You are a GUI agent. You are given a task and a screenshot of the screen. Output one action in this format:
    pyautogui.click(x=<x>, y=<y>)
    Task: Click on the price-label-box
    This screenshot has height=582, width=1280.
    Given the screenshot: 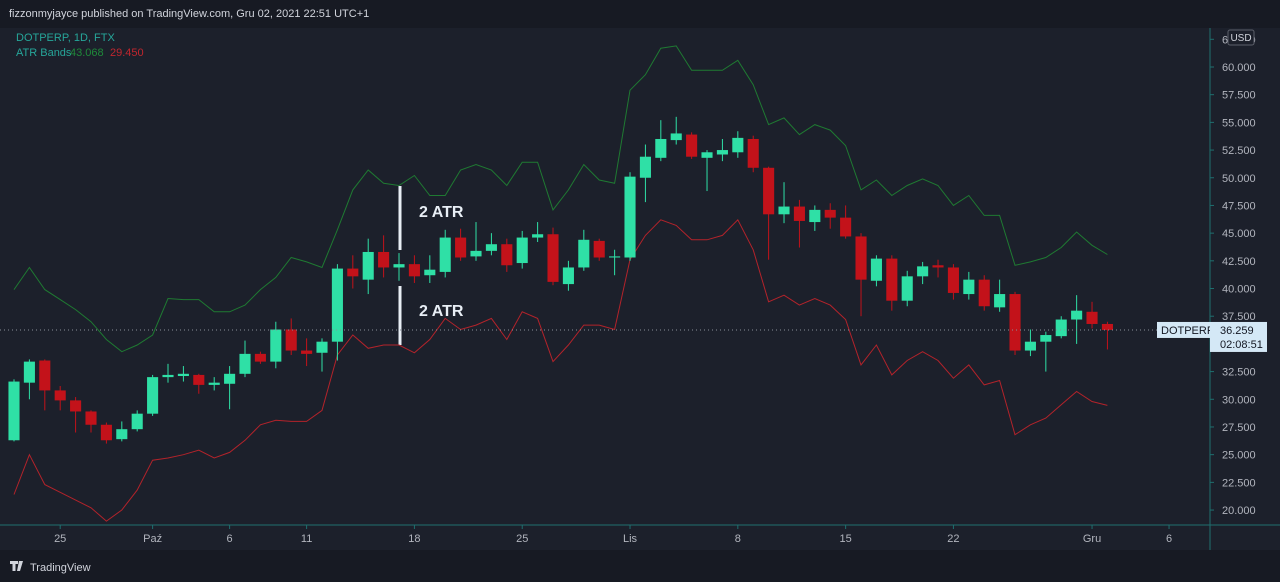 What is the action you would take?
    pyautogui.click(x=1238, y=336)
    